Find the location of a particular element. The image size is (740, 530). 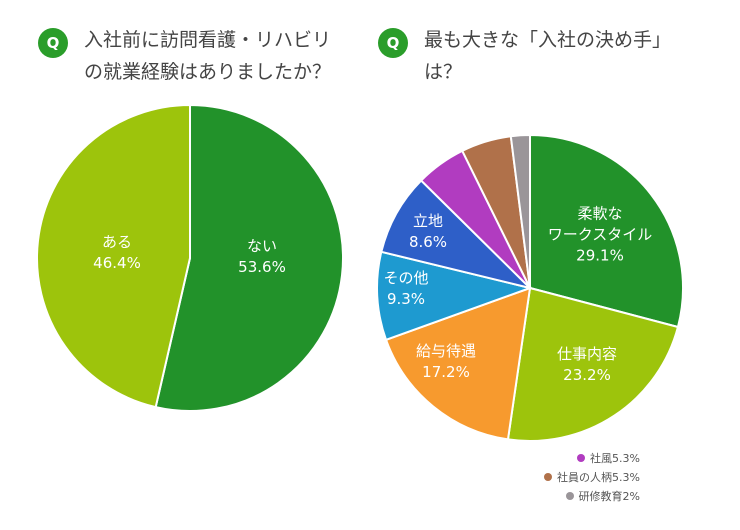

legend-label: 社風5.3% is located at coordinates (615, 458).